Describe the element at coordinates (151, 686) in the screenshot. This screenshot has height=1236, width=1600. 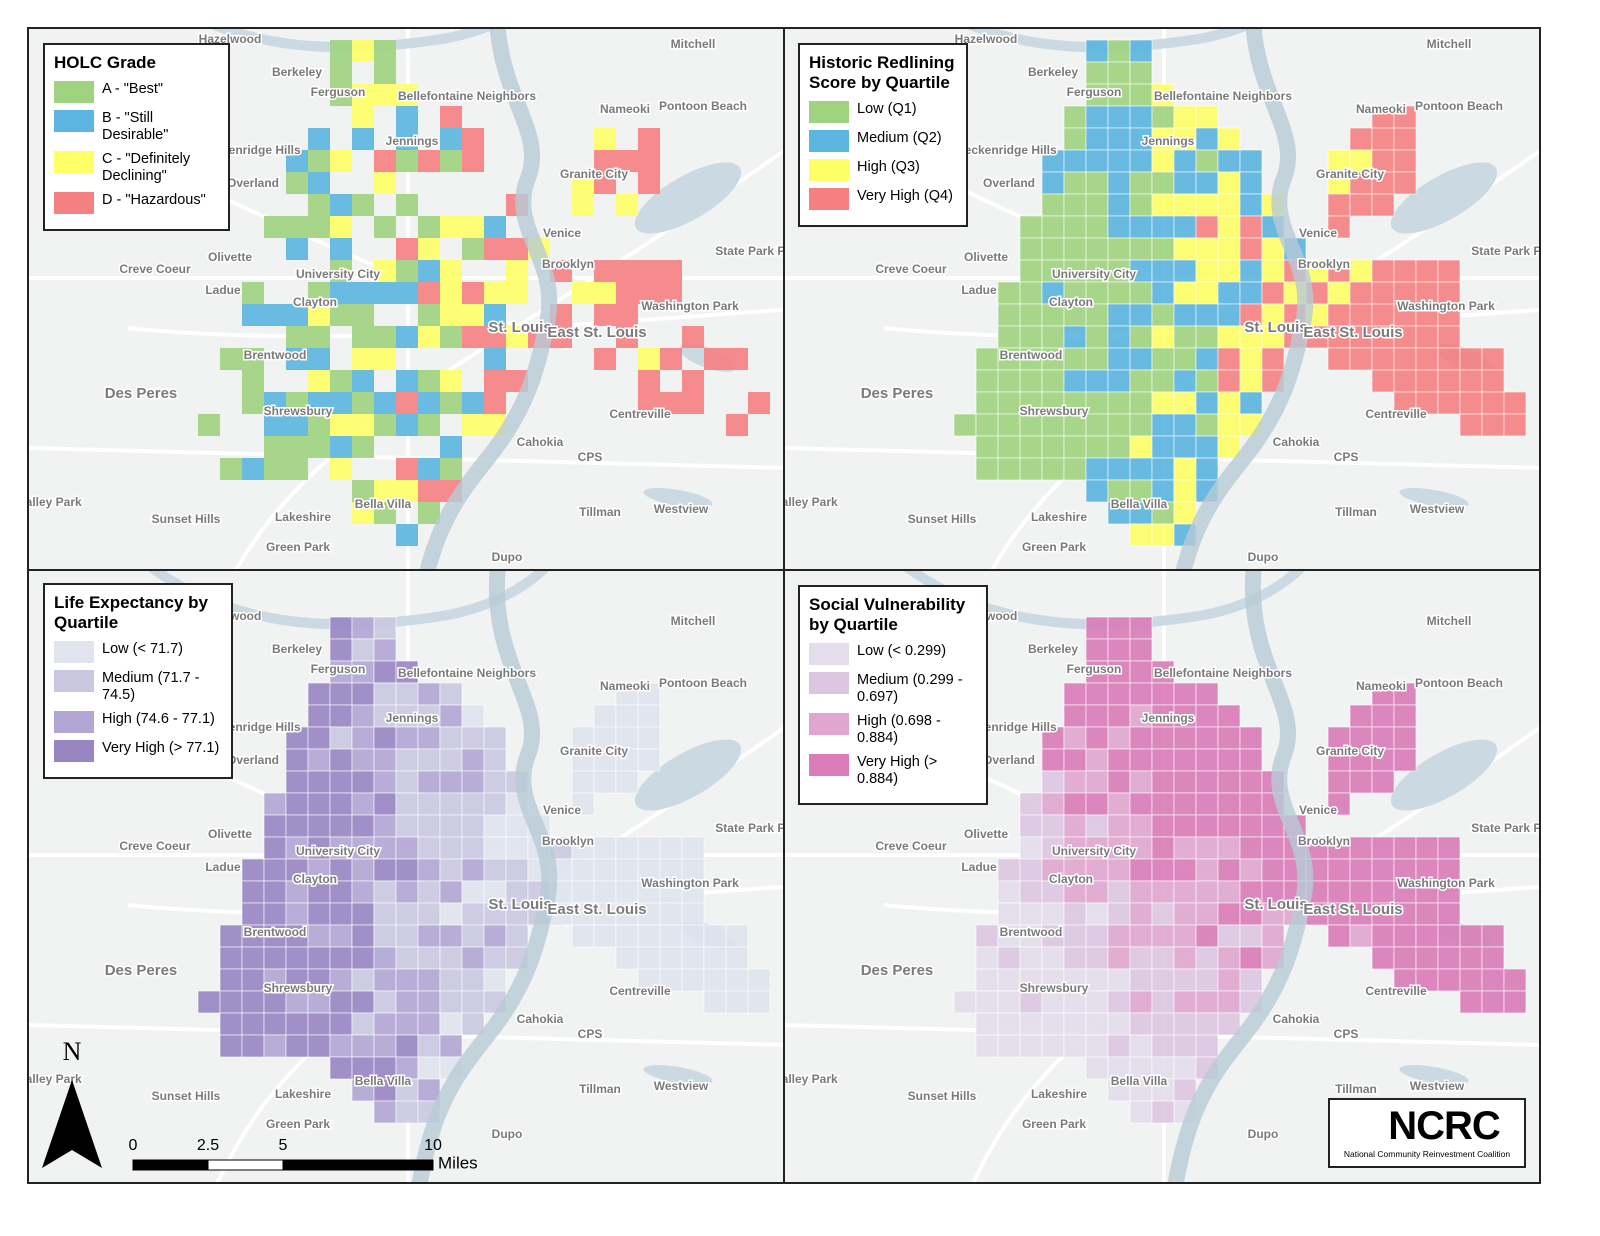
I see `legend-label: Medium (71.7 - 74.5)` at that location.